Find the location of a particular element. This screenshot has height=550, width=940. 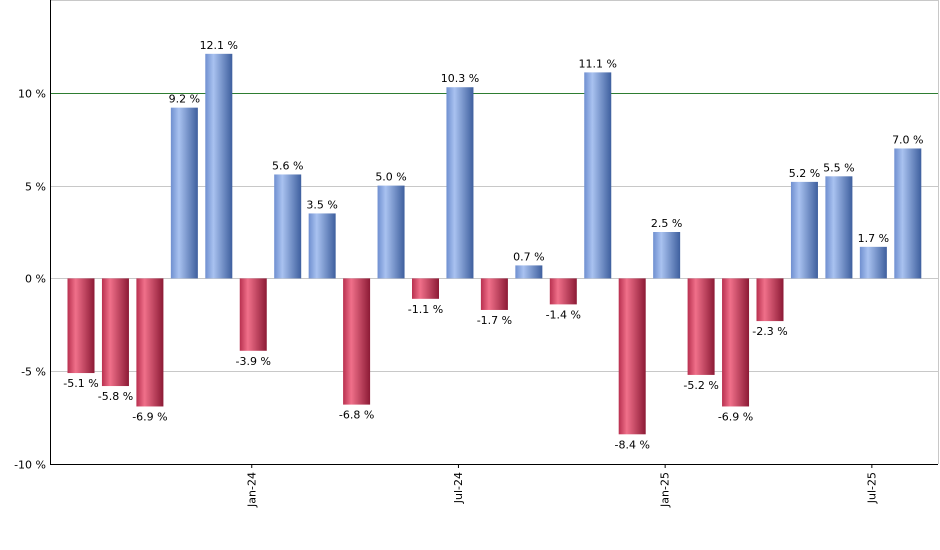

data-label: 3.5 % is located at coordinates (321, 204).